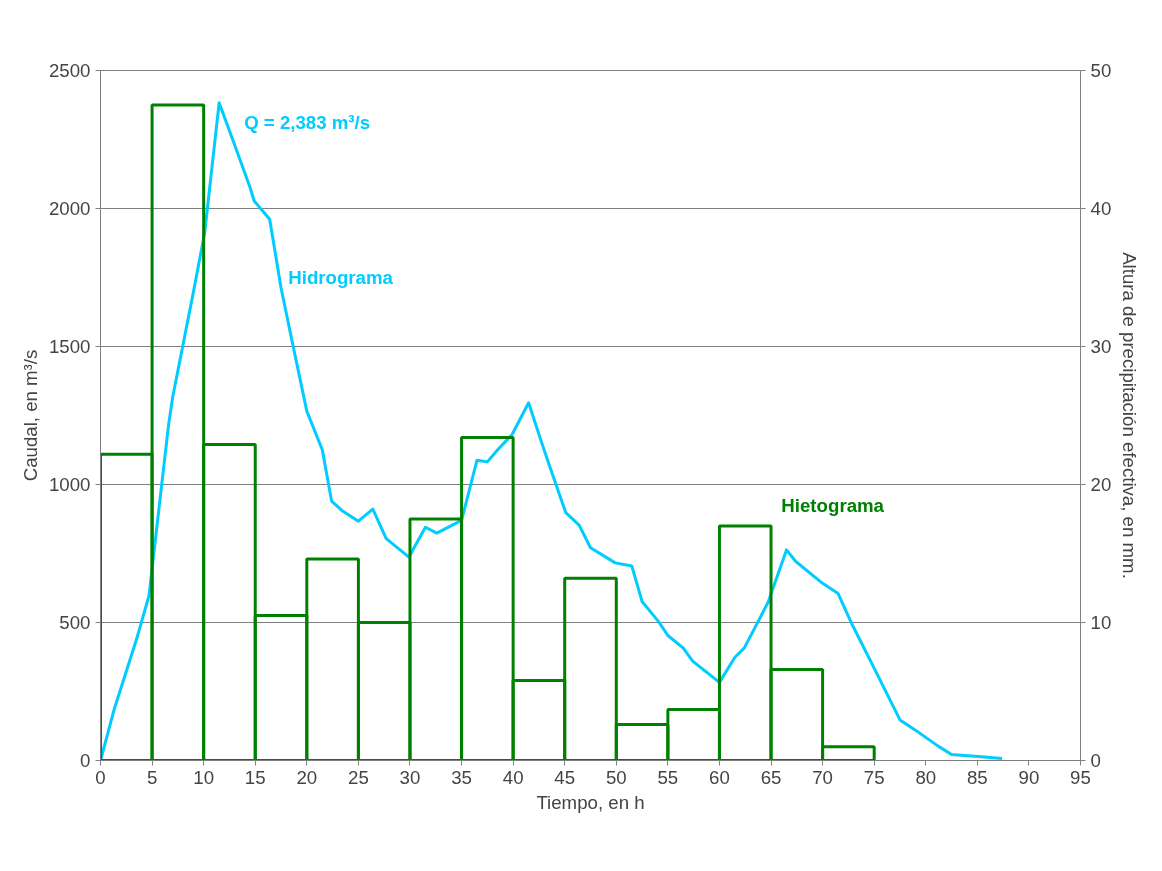 Image resolution: width=1162 pixels, height=871 pixels. What do you see at coordinates (1130, 415) in the screenshot?
I see `y2-axis-title: Altura de precipitación efectiva, en mm.` at bounding box center [1130, 415].